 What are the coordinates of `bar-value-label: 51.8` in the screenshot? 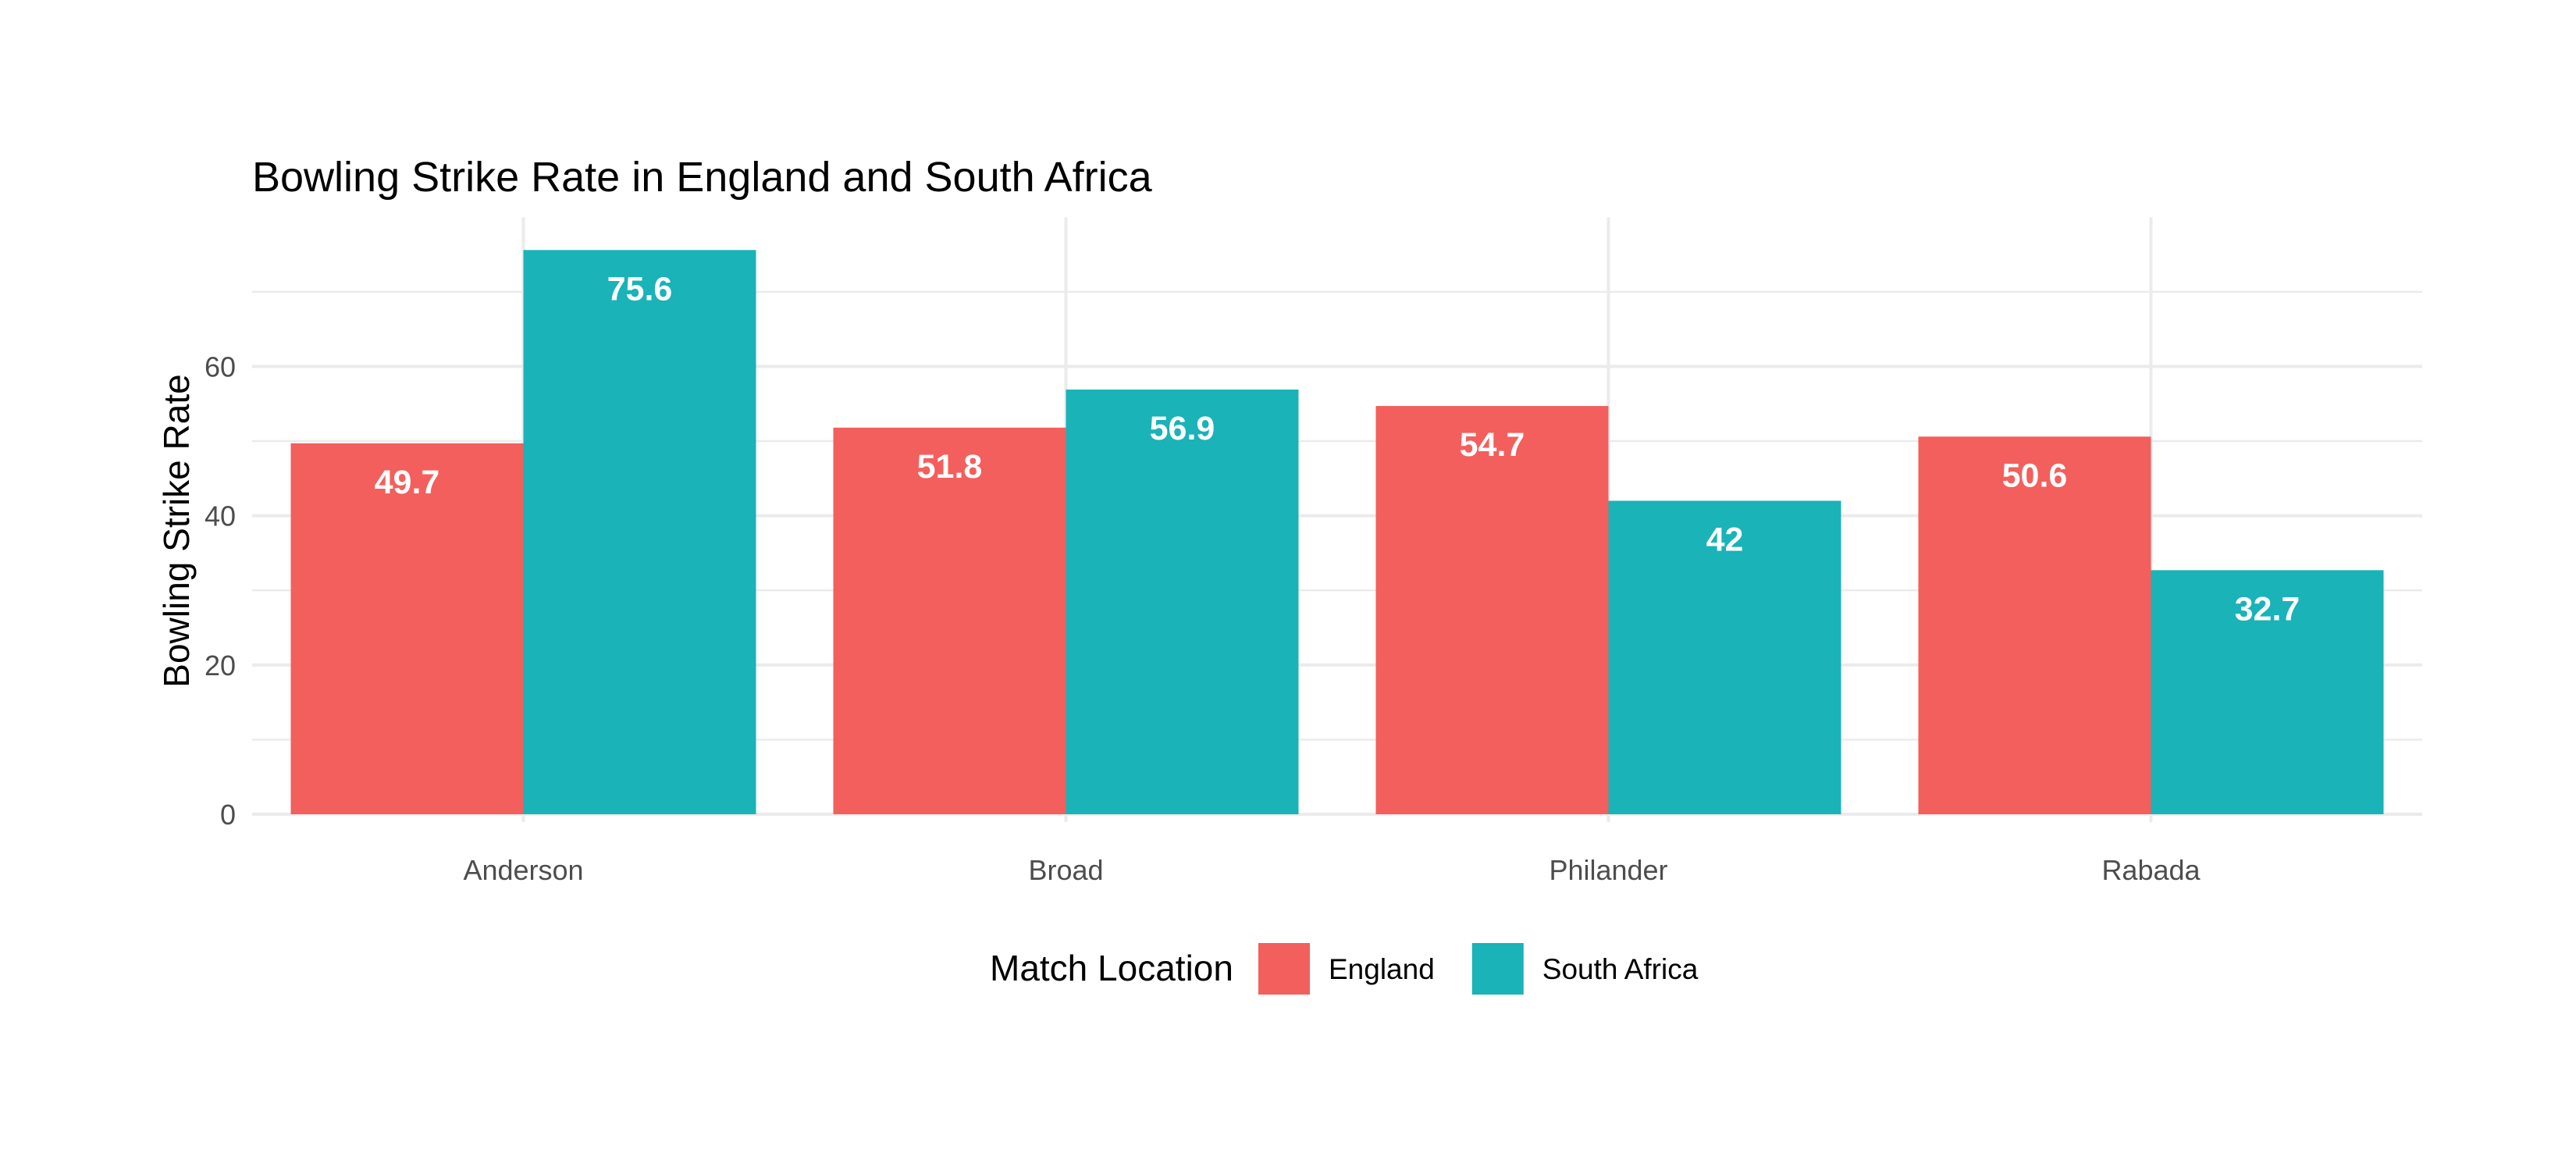 It's located at (950, 467).